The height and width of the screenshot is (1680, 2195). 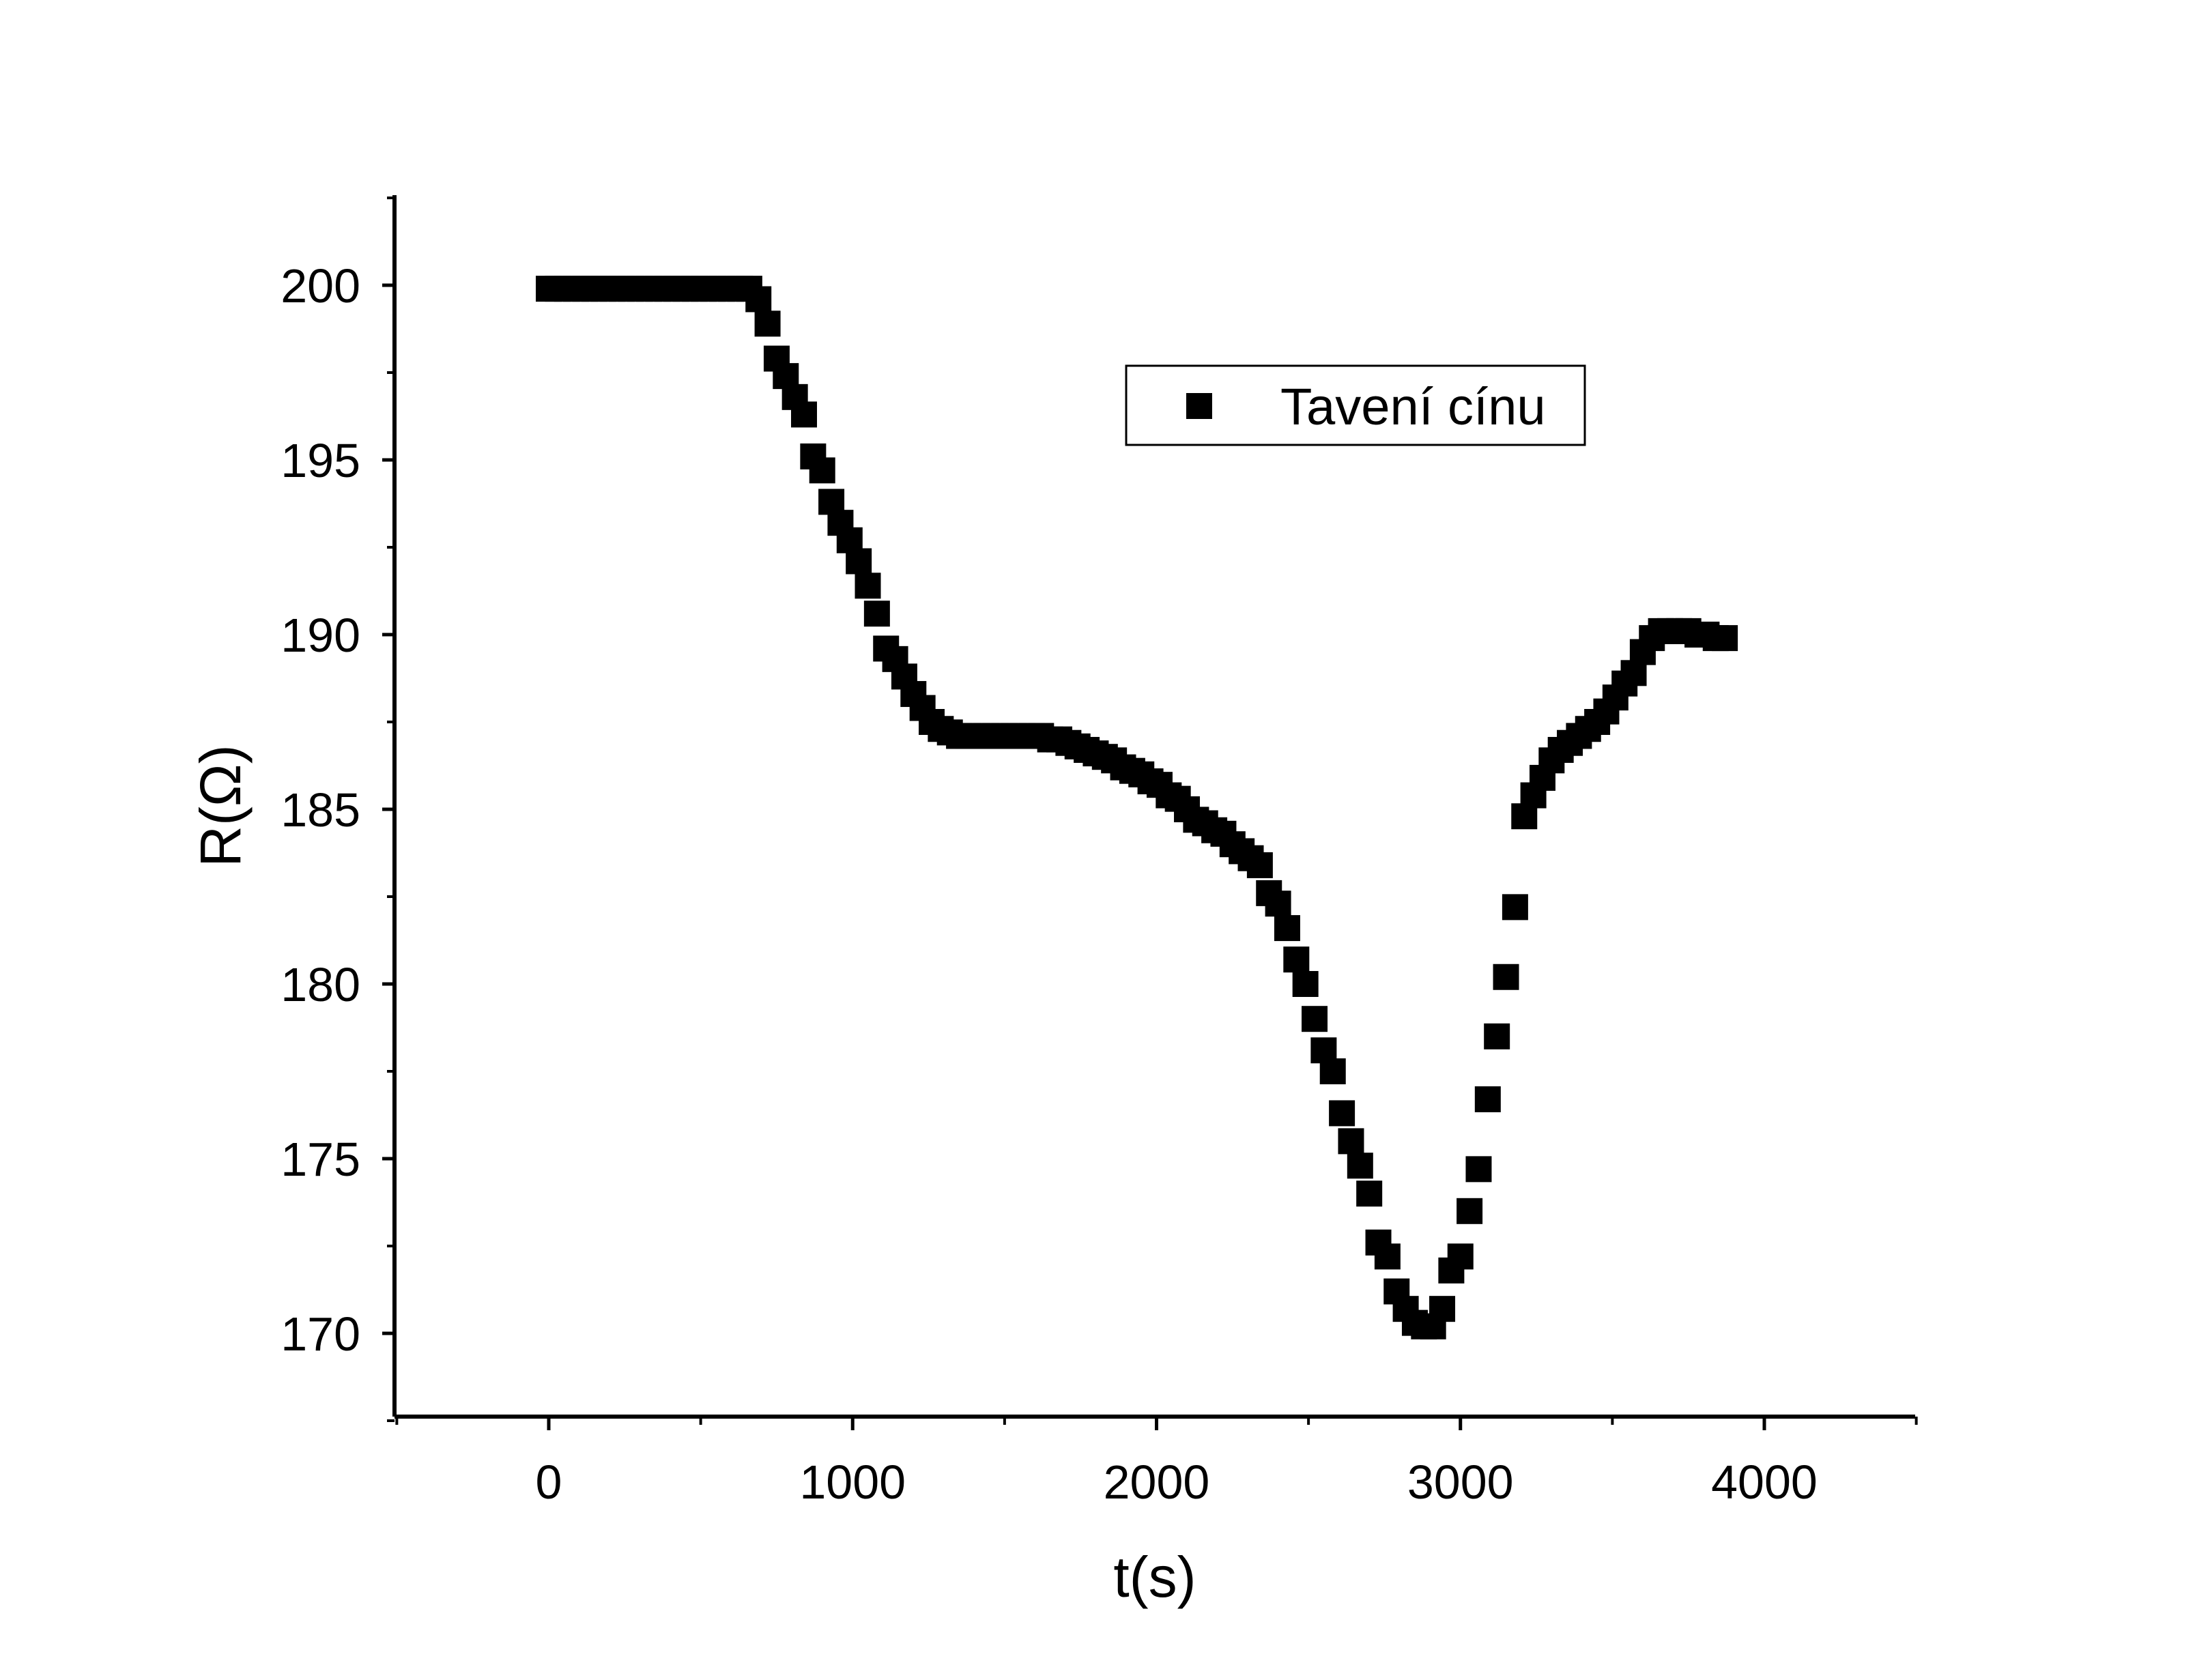 What do you see at coordinates (1199, 406) in the screenshot?
I see `legend-marker` at bounding box center [1199, 406].